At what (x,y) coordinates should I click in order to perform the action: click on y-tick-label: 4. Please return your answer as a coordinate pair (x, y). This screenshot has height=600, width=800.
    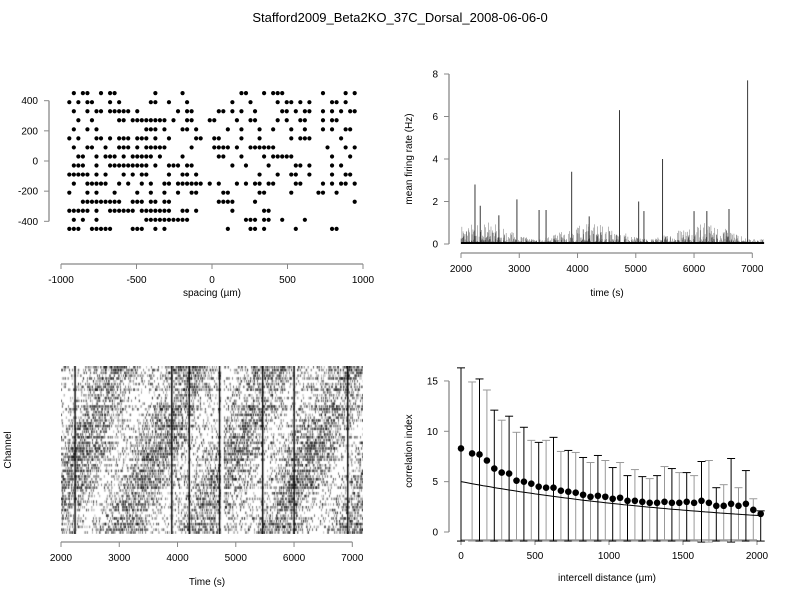
    Looking at the image, I should click on (435, 160).